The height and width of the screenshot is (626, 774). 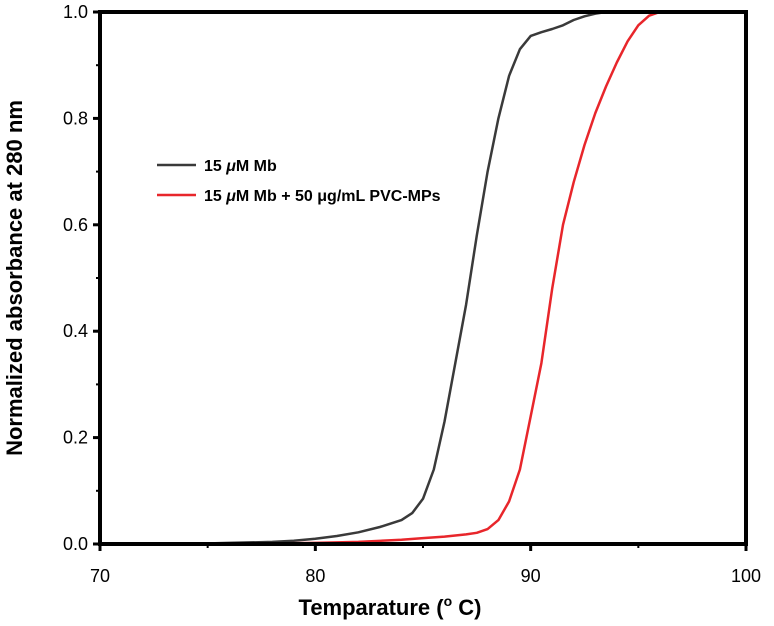 What do you see at coordinates (315, 576) in the screenshot?
I see `x-tick-label: 80` at bounding box center [315, 576].